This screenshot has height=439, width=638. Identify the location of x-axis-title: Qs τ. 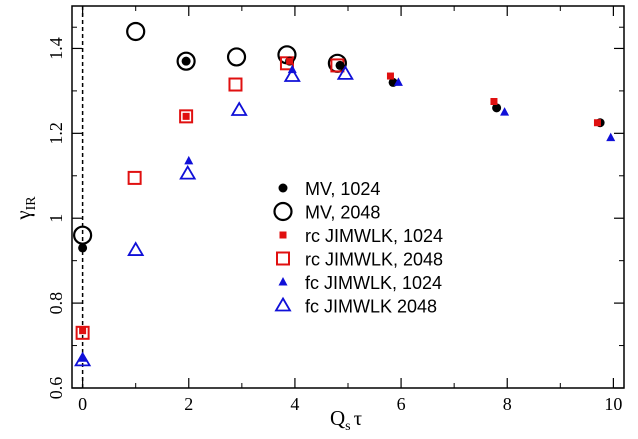
(346, 420).